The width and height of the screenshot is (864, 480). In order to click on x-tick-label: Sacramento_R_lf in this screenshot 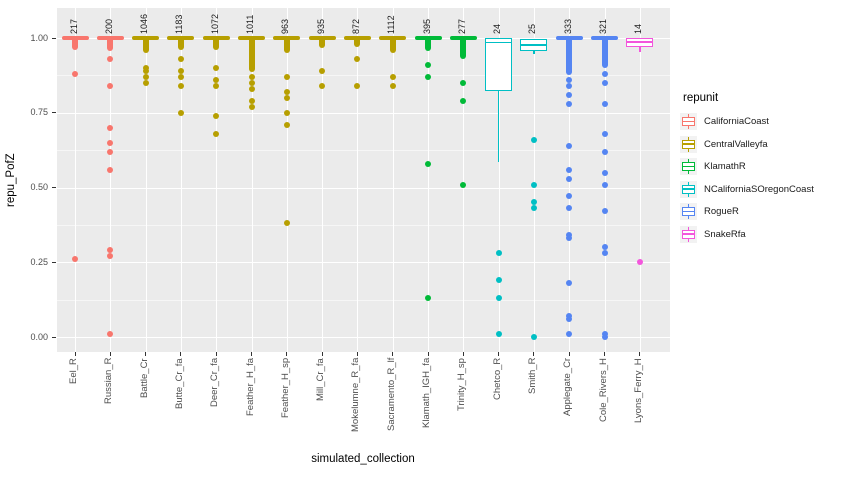, I will do `click(391, 395)`.